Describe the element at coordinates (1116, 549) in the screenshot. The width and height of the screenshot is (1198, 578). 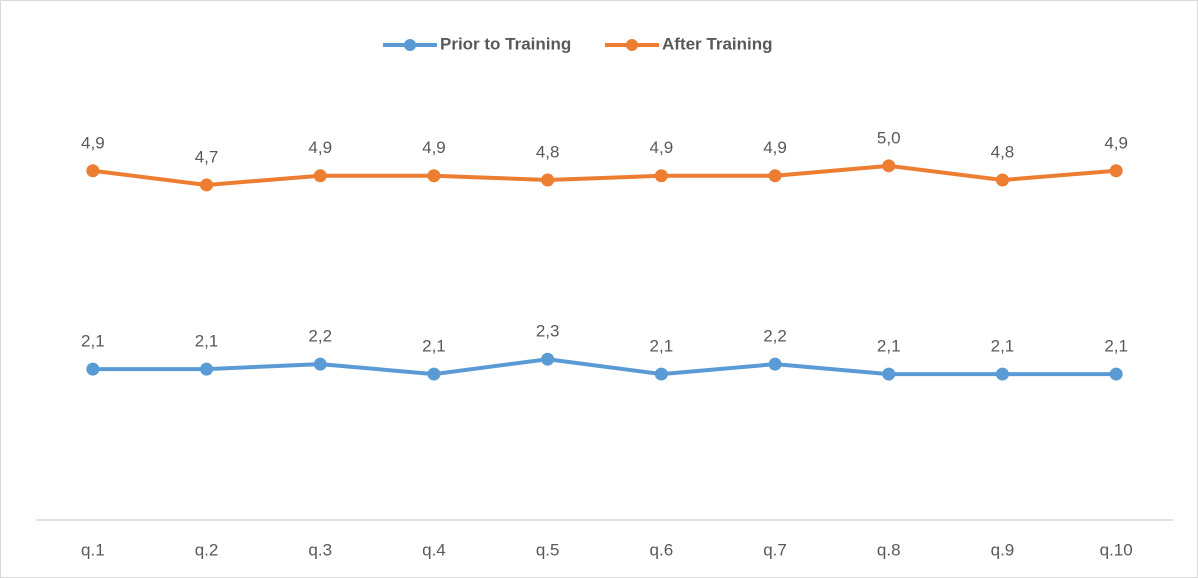
I see `x-tick-label: q.10` at that location.